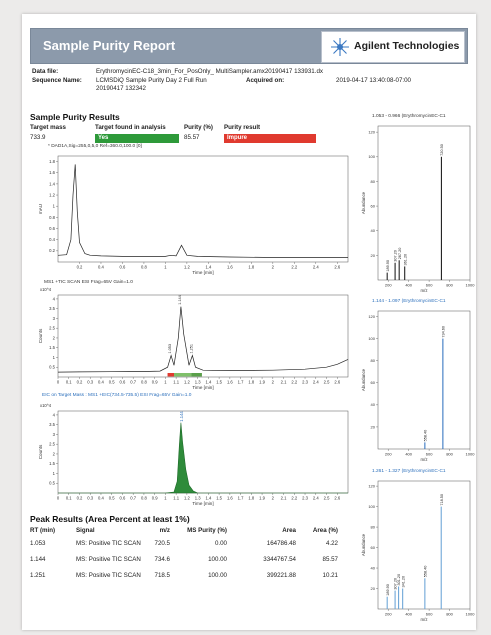 The image size is (491, 635). Describe the element at coordinates (393, 47) in the screenshot. I see `agilent-logo: Agilent Technologies` at that location.